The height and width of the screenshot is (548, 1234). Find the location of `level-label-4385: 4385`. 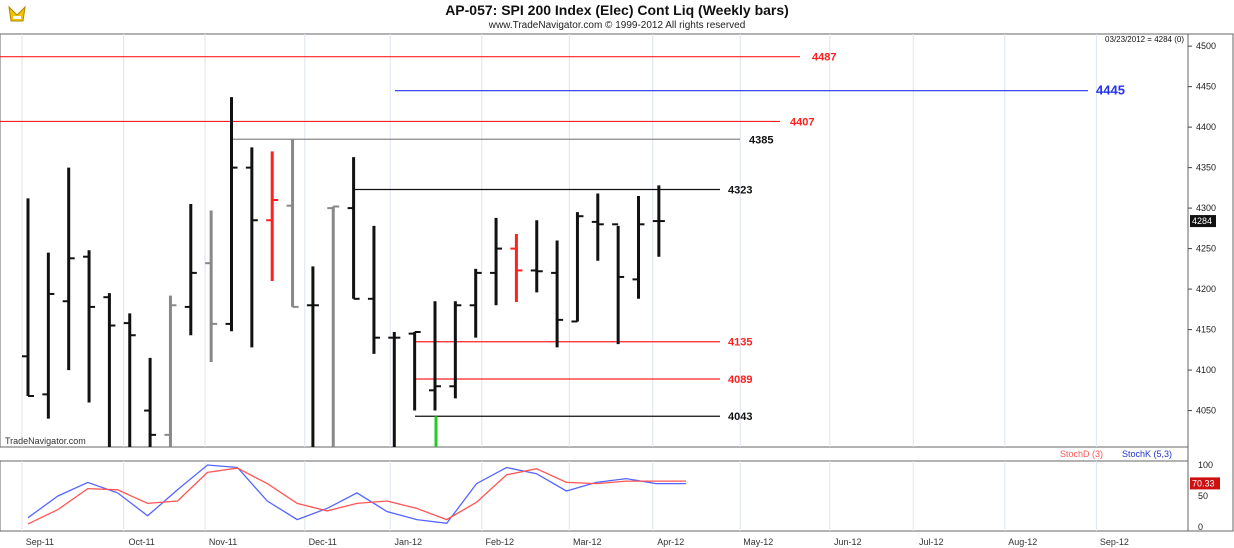

level-label-4385: 4385 is located at coordinates (761, 140).